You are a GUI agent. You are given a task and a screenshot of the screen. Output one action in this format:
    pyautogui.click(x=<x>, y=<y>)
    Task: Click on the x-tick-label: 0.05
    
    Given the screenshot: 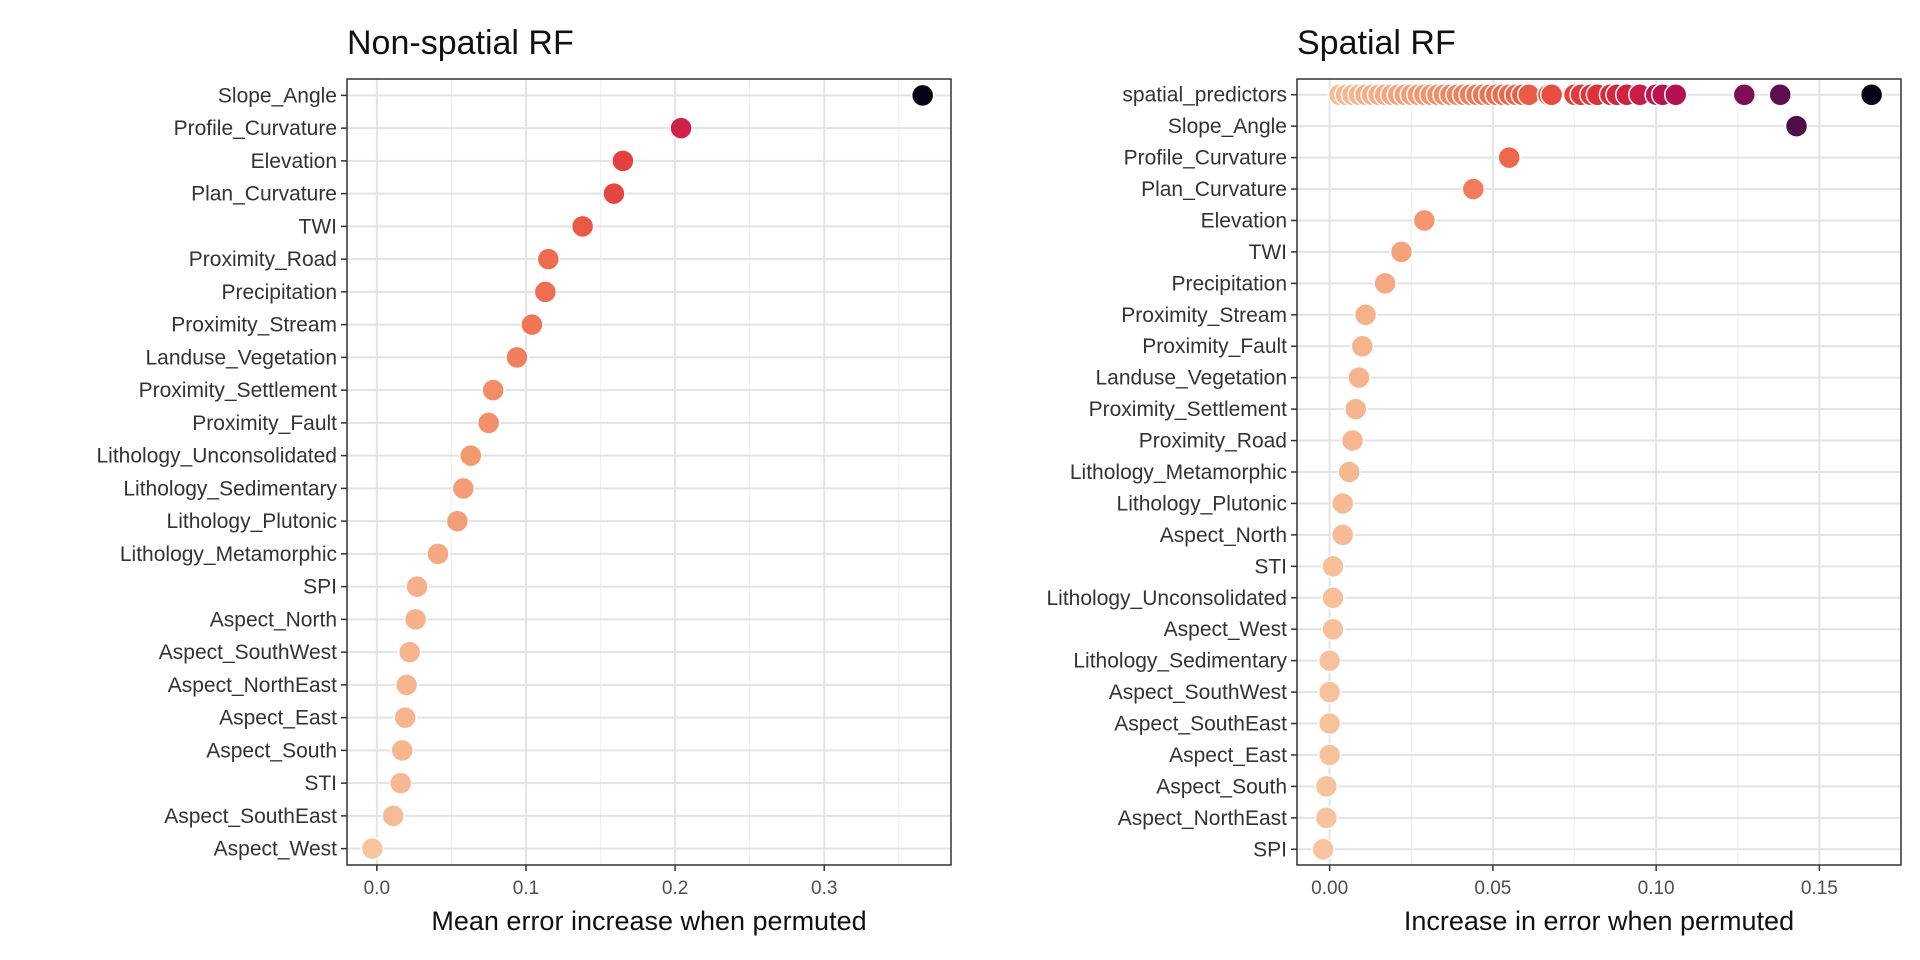 What is the action you would take?
    pyautogui.click(x=1492, y=888)
    